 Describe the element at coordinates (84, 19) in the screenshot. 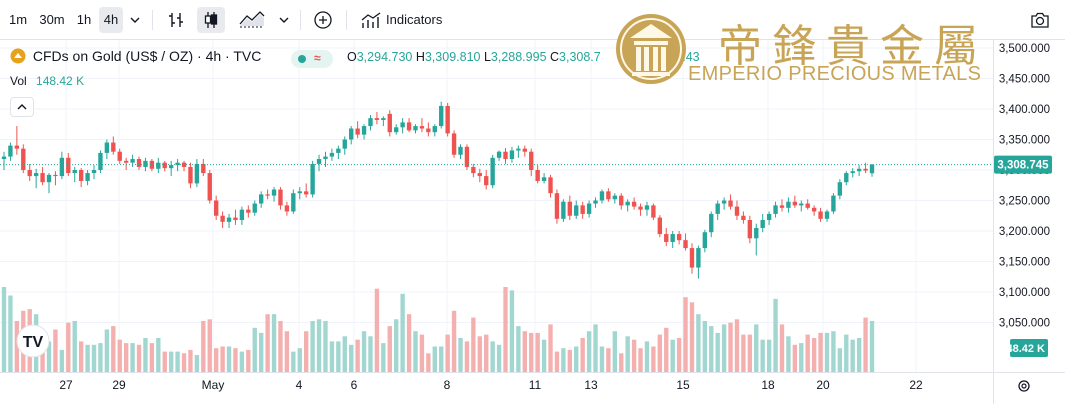

I see `interval-1h-button: 1h` at that location.